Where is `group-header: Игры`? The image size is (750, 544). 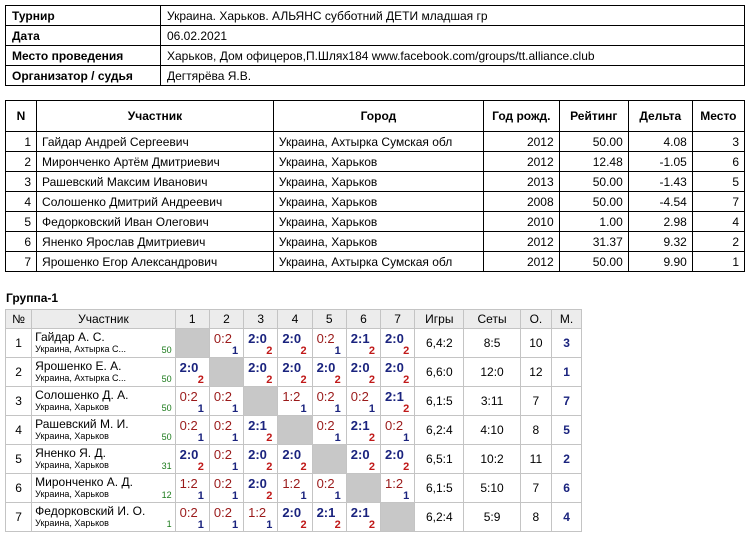 group-header: Игры is located at coordinates (439, 319).